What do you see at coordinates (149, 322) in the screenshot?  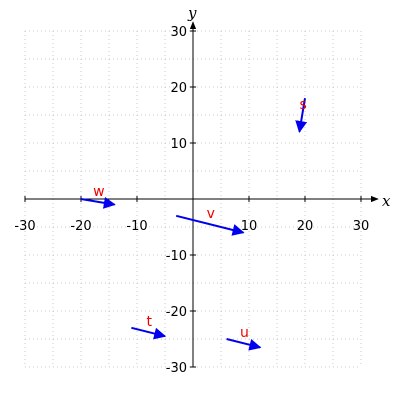 I see `vector-label-t: t` at bounding box center [149, 322].